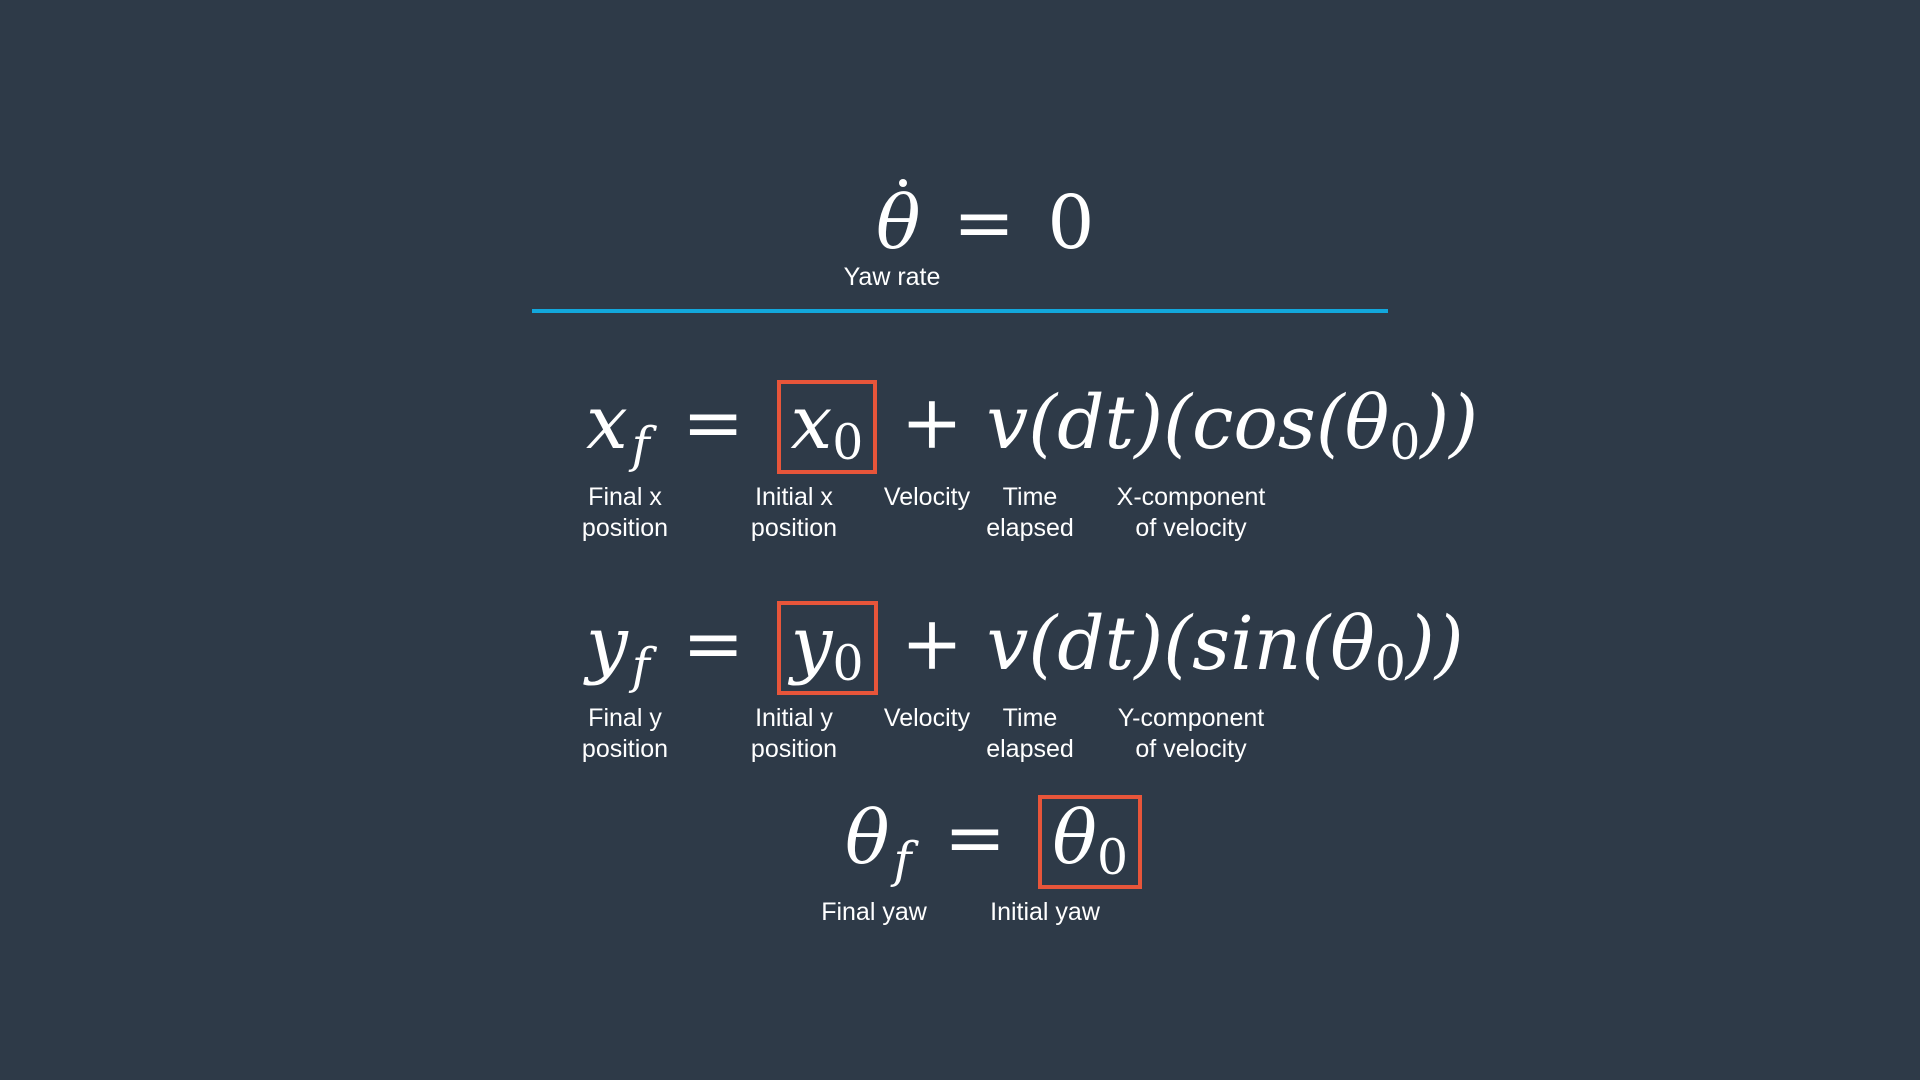 Image resolution: width=1920 pixels, height=1080 pixels. Describe the element at coordinates (898, 223) in the screenshot. I see `theta-dot-symbol: θ` at that location.